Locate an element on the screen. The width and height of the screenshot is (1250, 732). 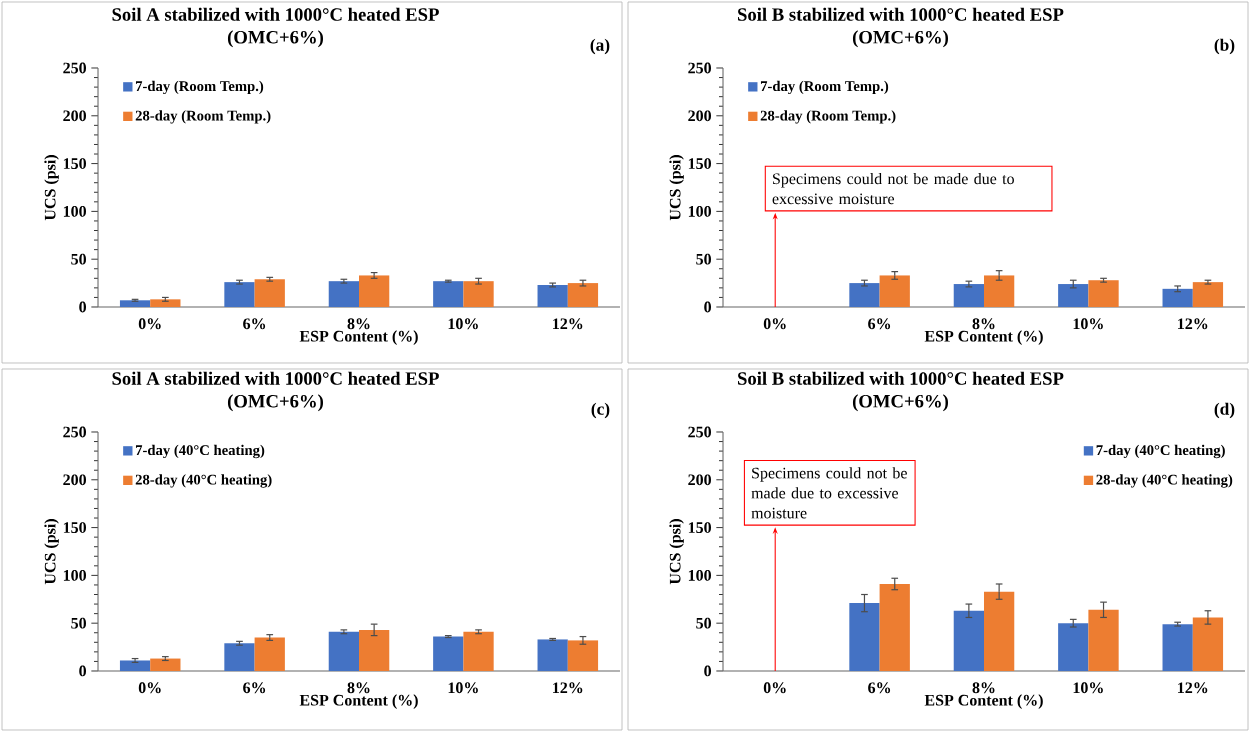
text: (b) is located at coordinates (1224, 46).